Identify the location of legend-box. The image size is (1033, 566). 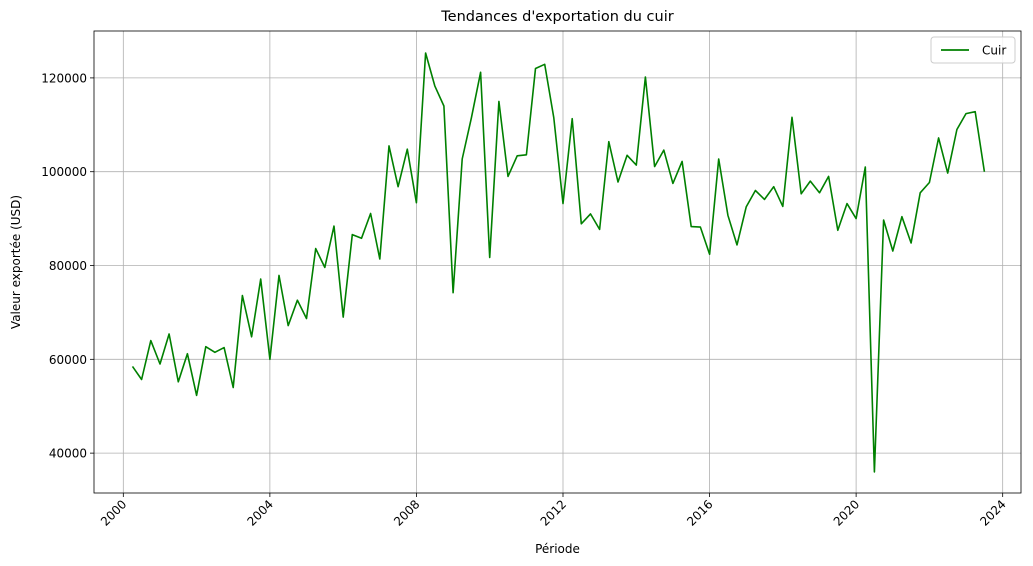
(973, 50).